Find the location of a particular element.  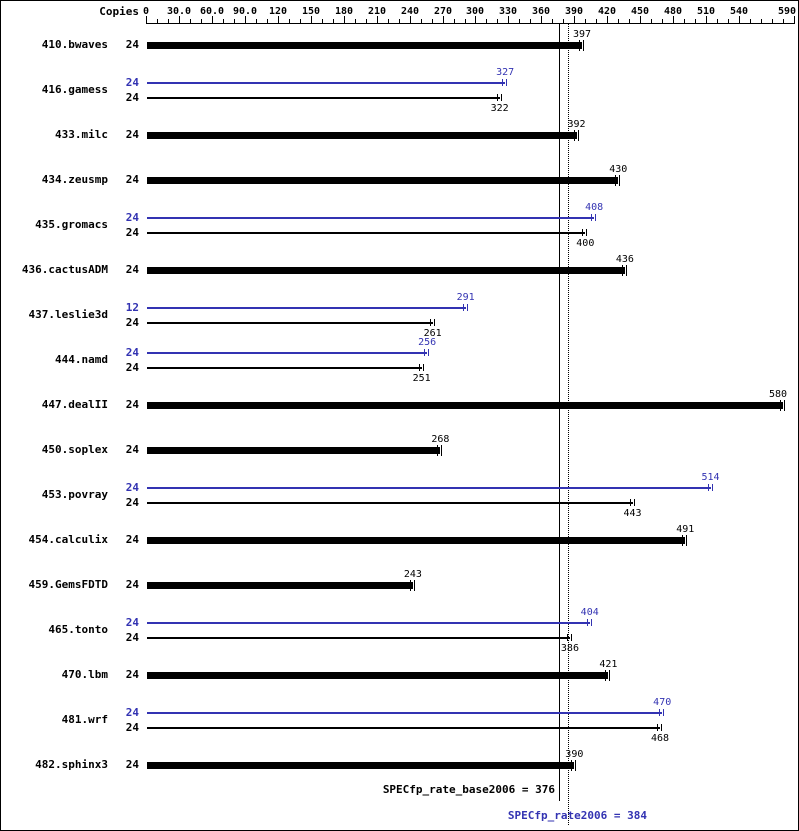

axis-tick-label: 270 is located at coordinates (443, 11).